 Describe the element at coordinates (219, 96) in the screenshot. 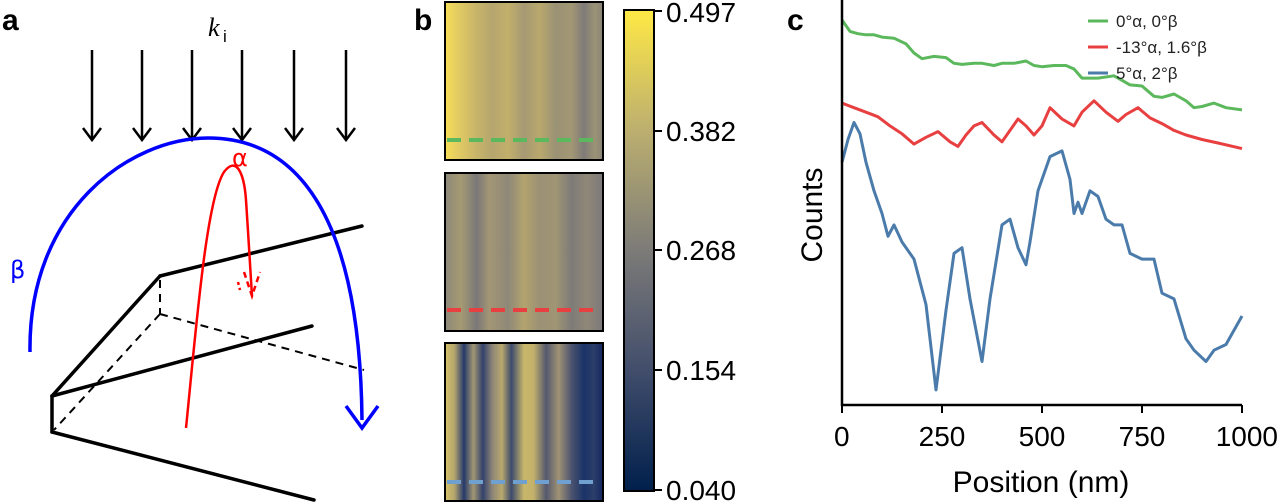

I see `incident-arrows` at that location.